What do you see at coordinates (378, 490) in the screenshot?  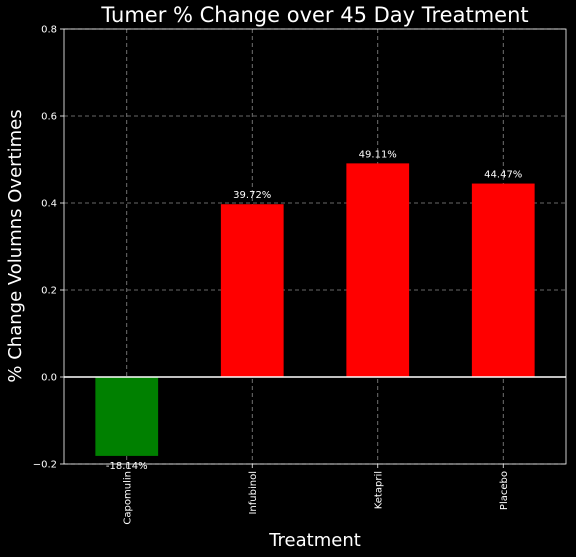 I see `x-tick-label: Ketapril` at bounding box center [378, 490].